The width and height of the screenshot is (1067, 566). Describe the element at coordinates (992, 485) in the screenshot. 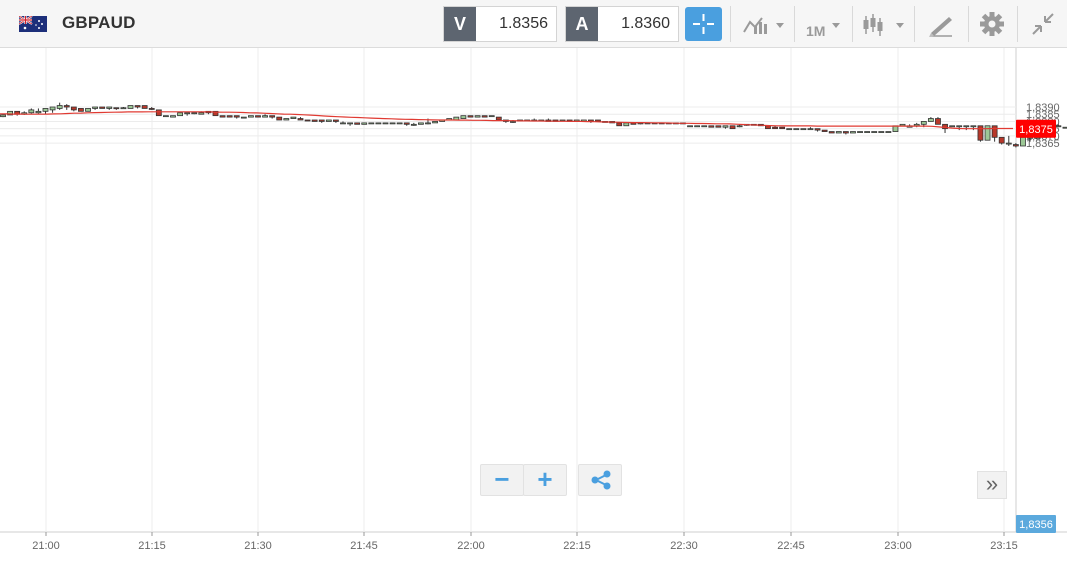

I see `scroll-right-button: »` at that location.